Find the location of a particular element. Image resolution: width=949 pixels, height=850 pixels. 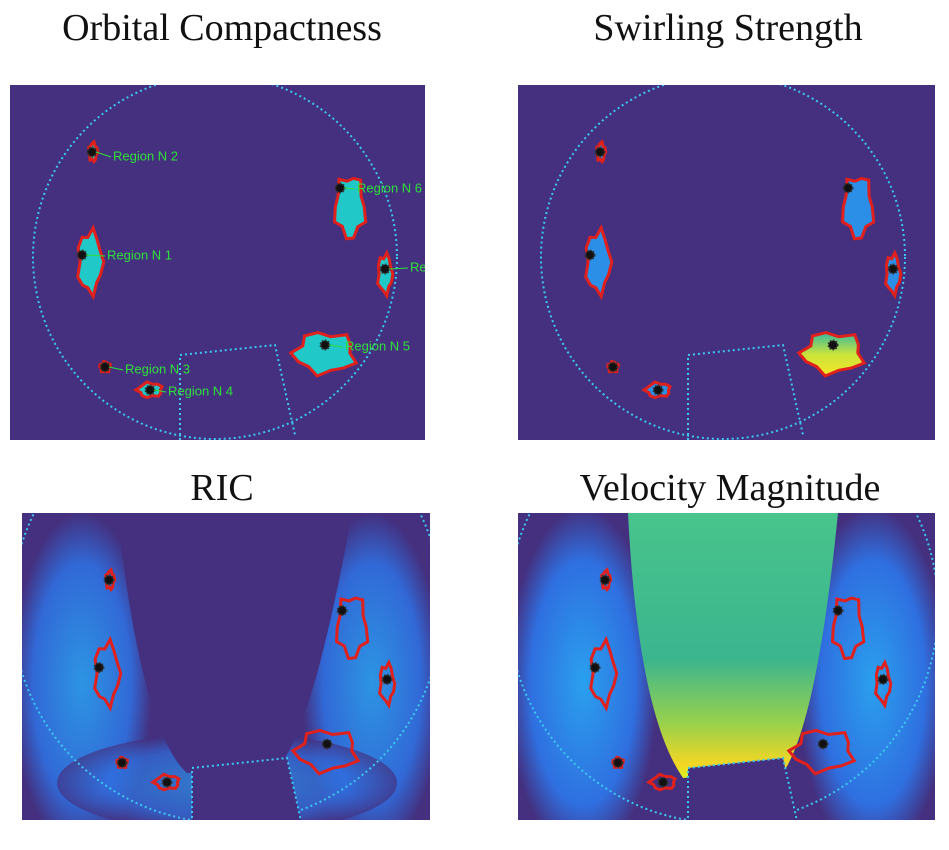

inner-void is located at coordinates (234, 643).